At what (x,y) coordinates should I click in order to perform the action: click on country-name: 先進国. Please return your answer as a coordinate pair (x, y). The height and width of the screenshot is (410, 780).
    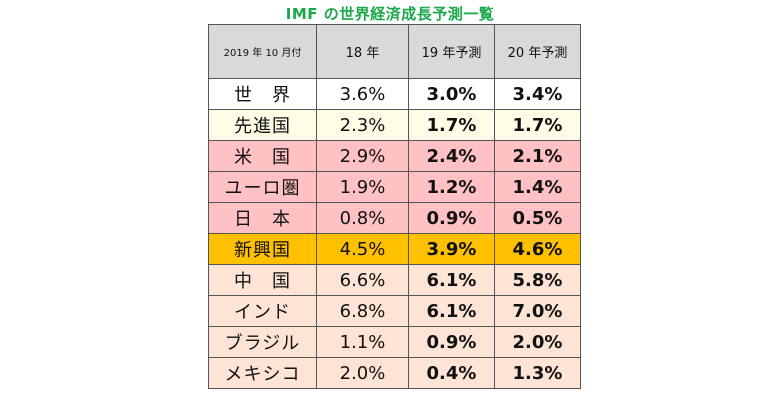
    Looking at the image, I should click on (262, 125).